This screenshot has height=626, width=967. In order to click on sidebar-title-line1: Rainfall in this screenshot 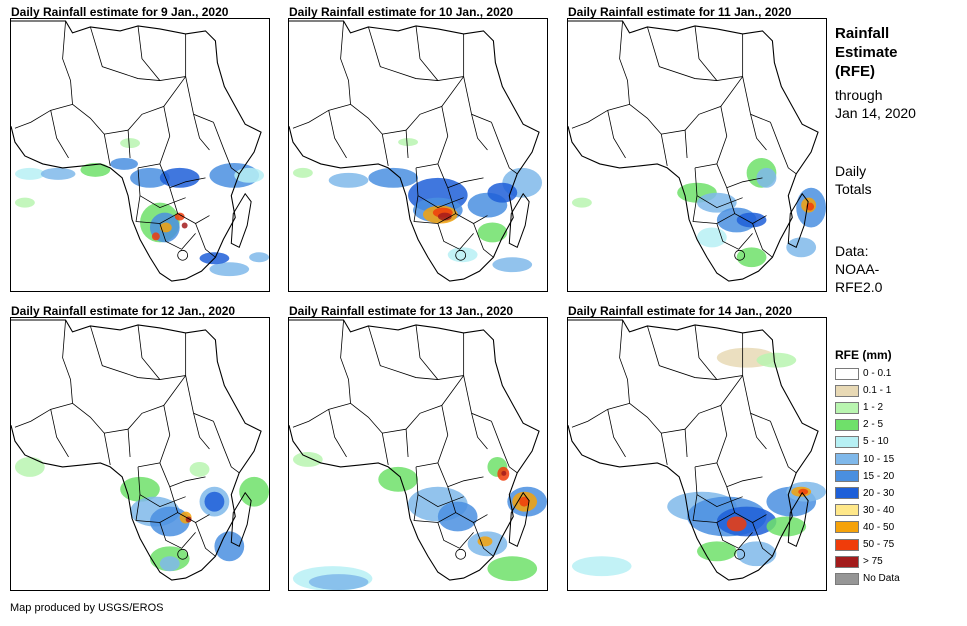, I will do `click(862, 33)`.